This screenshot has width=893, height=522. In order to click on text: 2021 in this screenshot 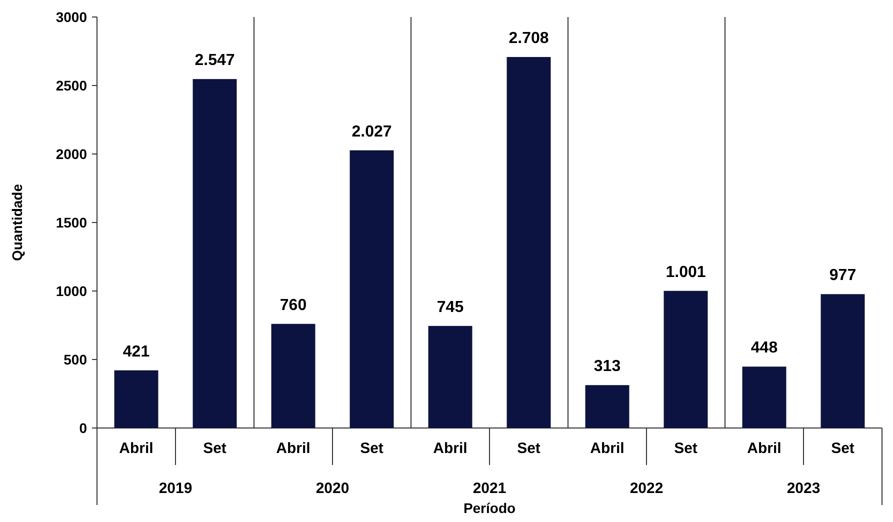, I will do `click(489, 488)`.